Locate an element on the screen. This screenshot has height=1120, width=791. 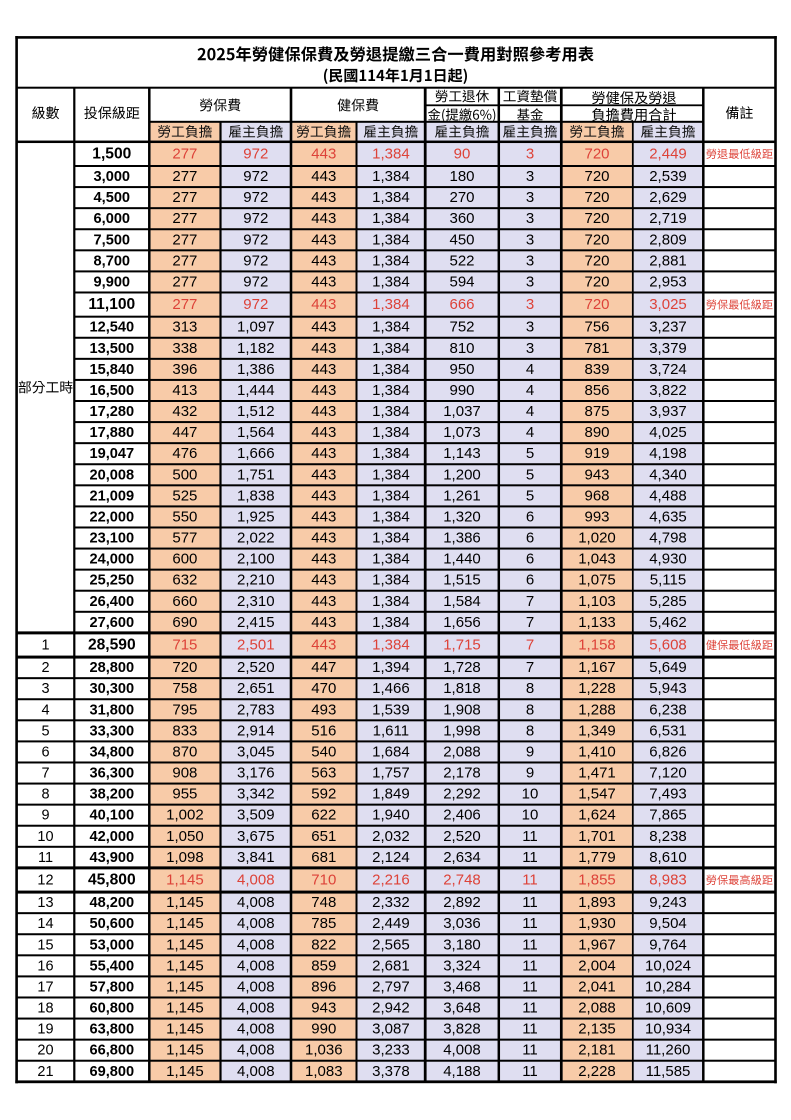
svg-text: 2,178 is located at coordinates (462, 773).